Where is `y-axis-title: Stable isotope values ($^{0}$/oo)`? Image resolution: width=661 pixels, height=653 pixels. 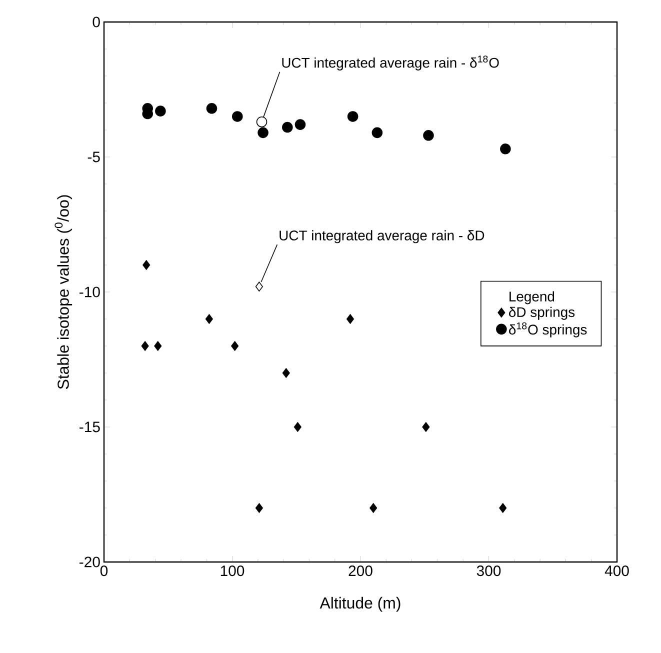
y-axis-title: Stable isotope values ($^{0}$/oo) is located at coordinates (63, 292).